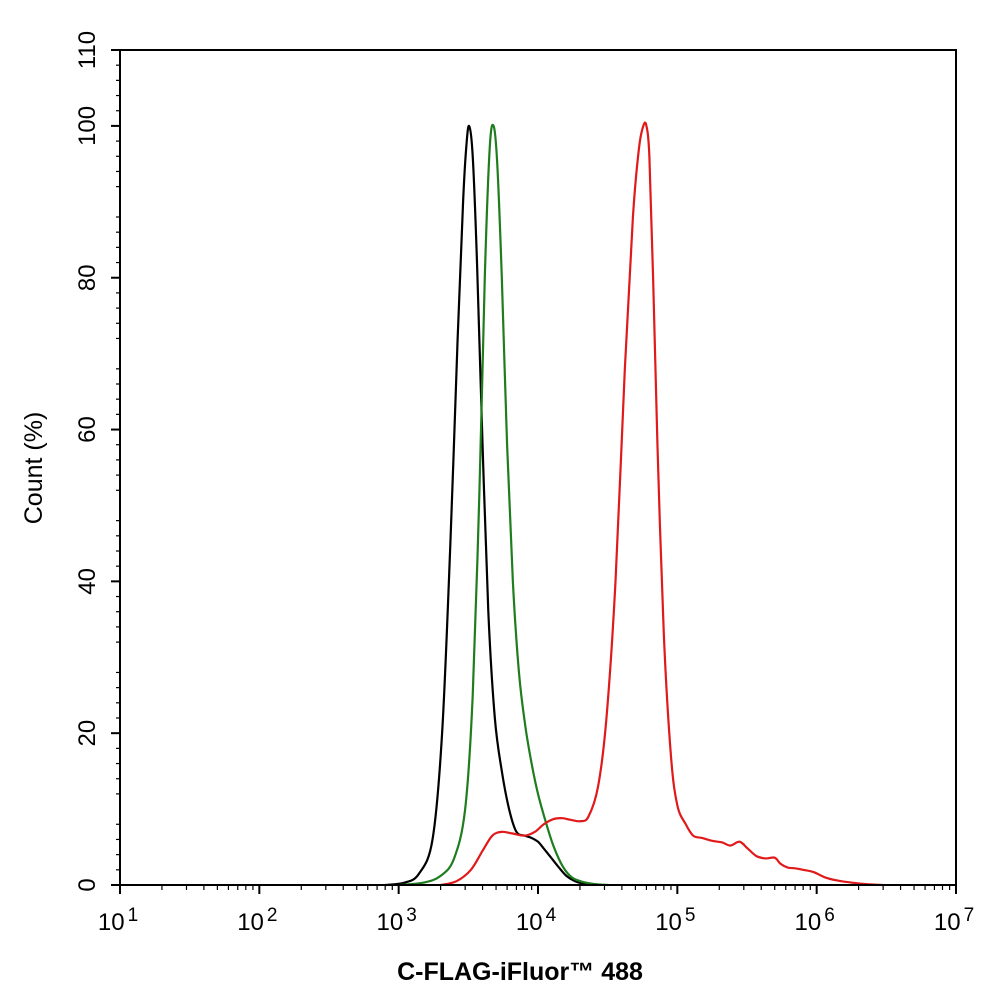 The image size is (994, 1002). I want to click on x-tick-exponent: 1, so click(133, 915).